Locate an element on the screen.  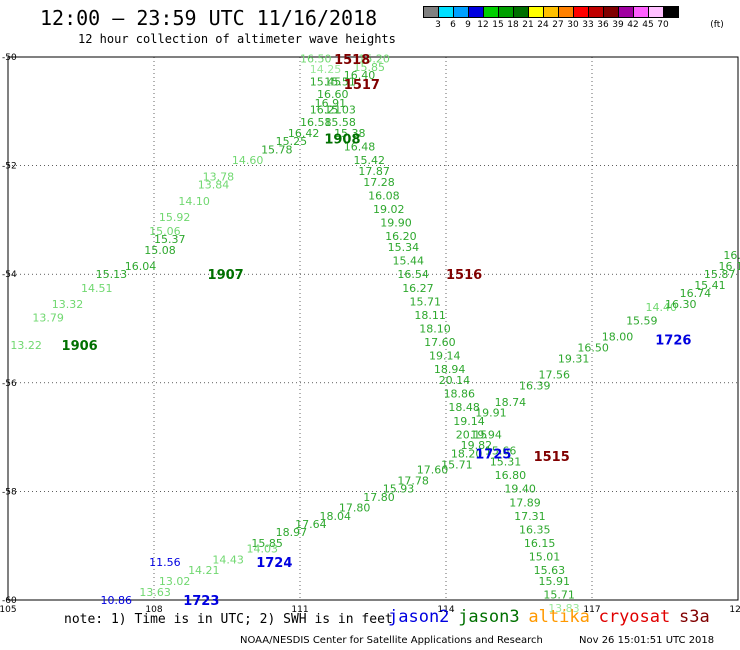
swh-value: 15.01 is located at coordinates (545, 557).